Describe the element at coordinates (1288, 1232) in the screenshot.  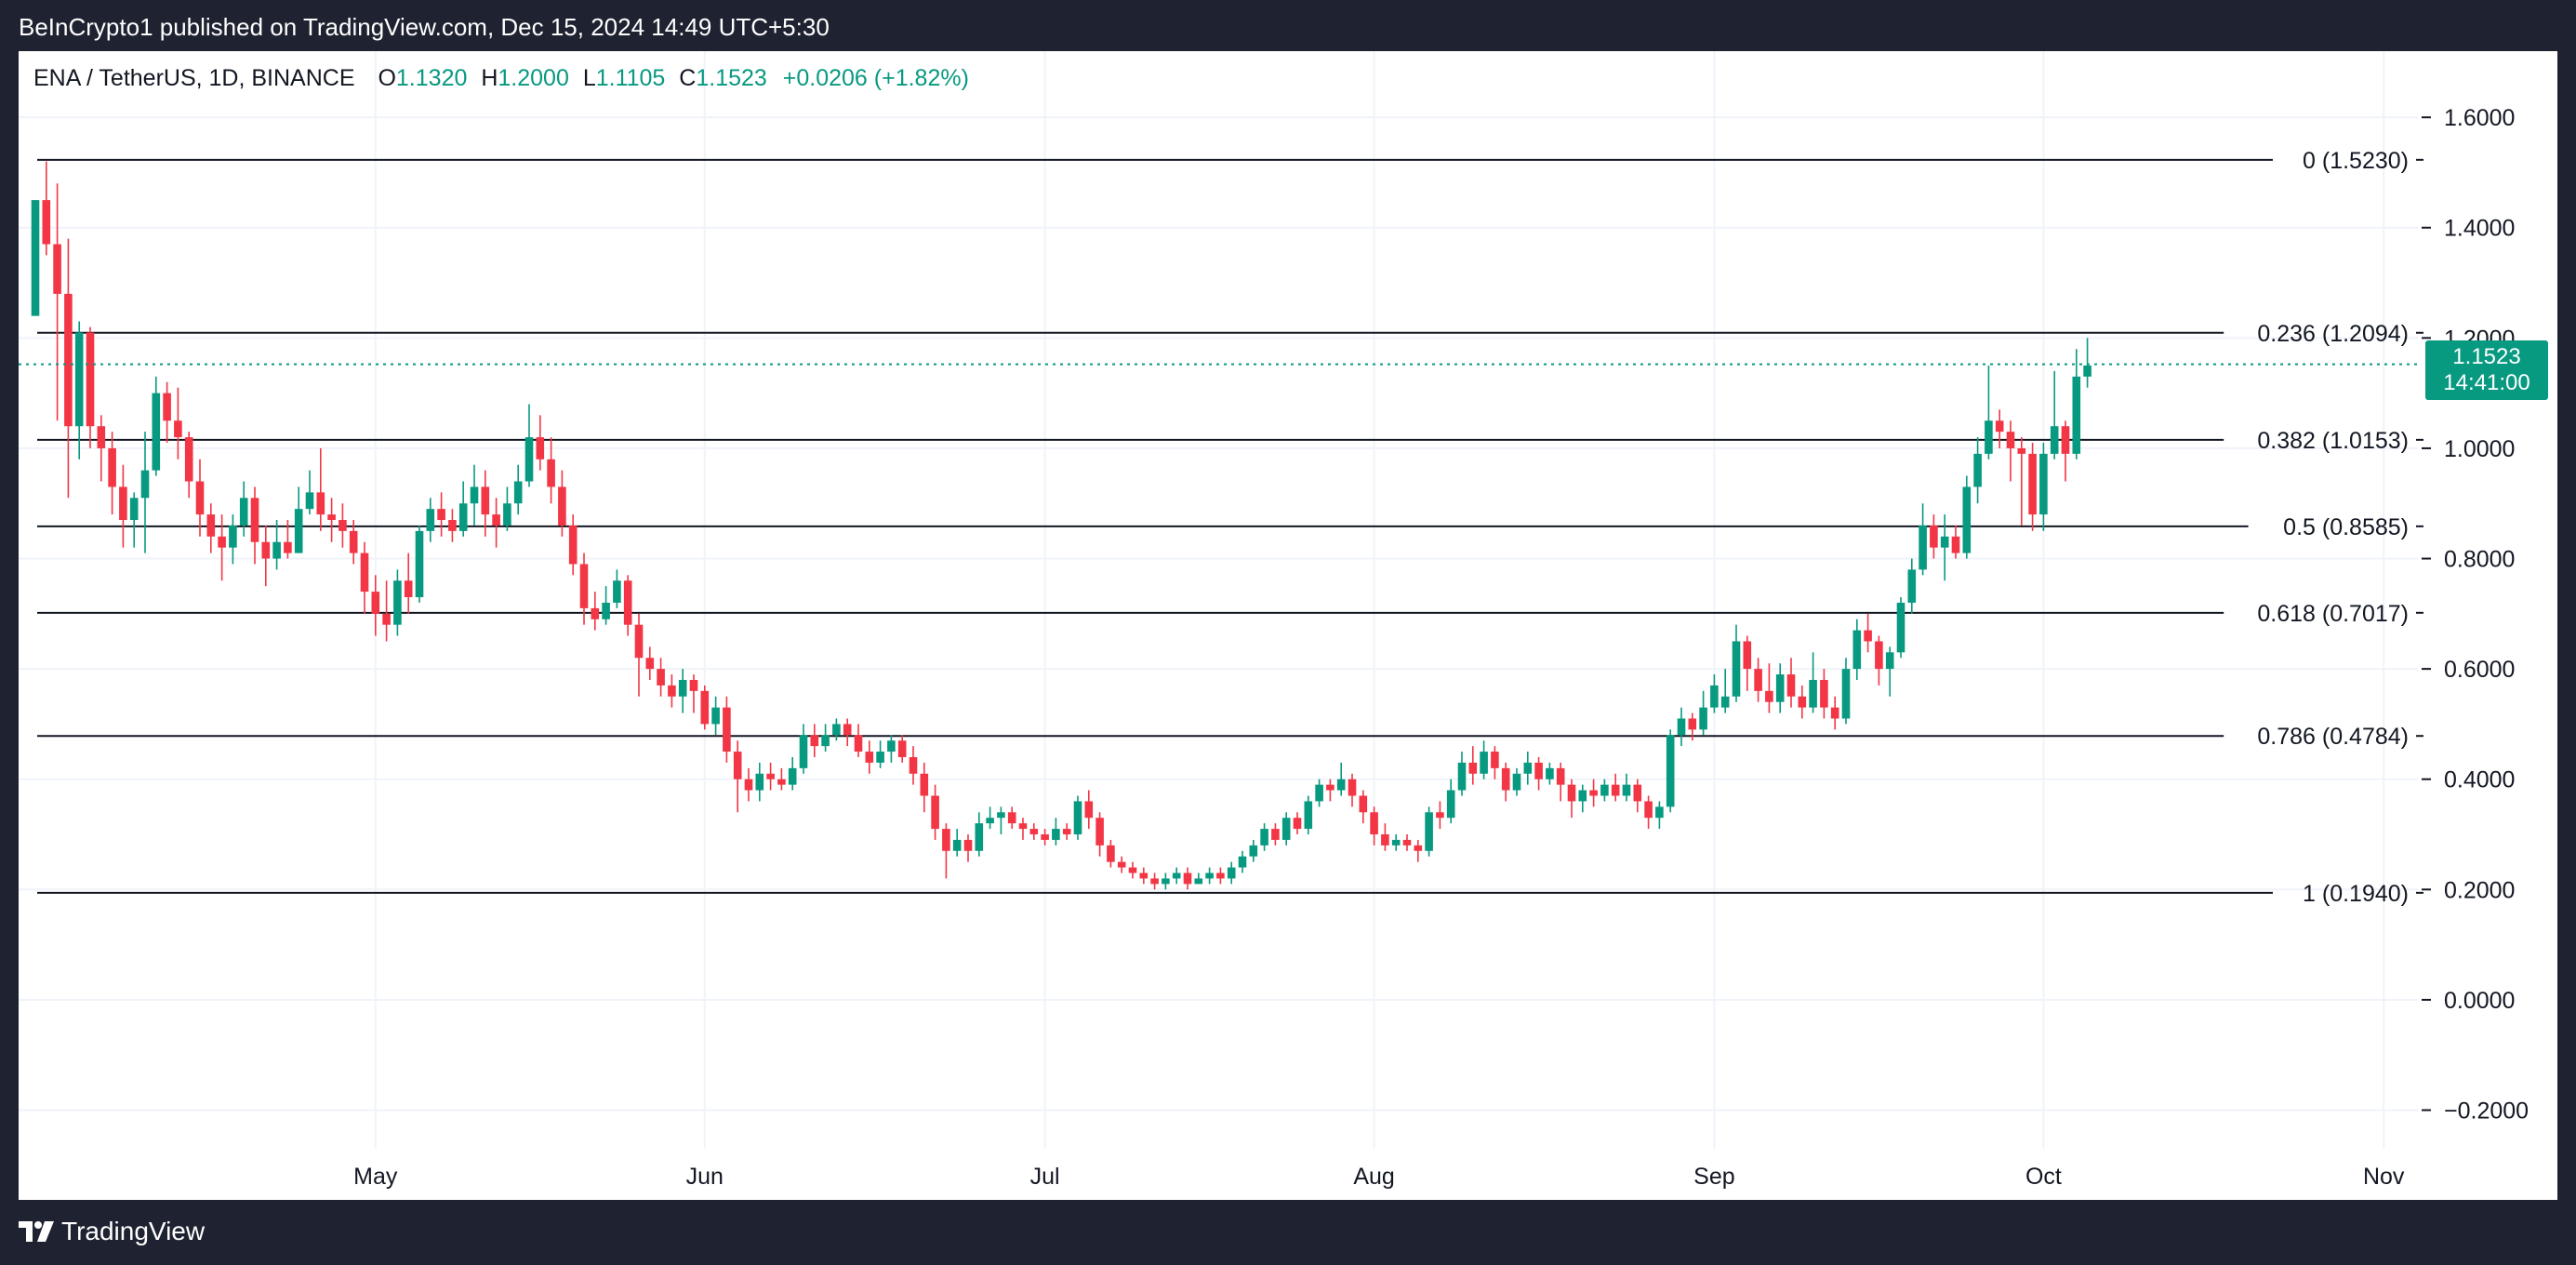
I see `bottom-bar: TradingView` at that location.